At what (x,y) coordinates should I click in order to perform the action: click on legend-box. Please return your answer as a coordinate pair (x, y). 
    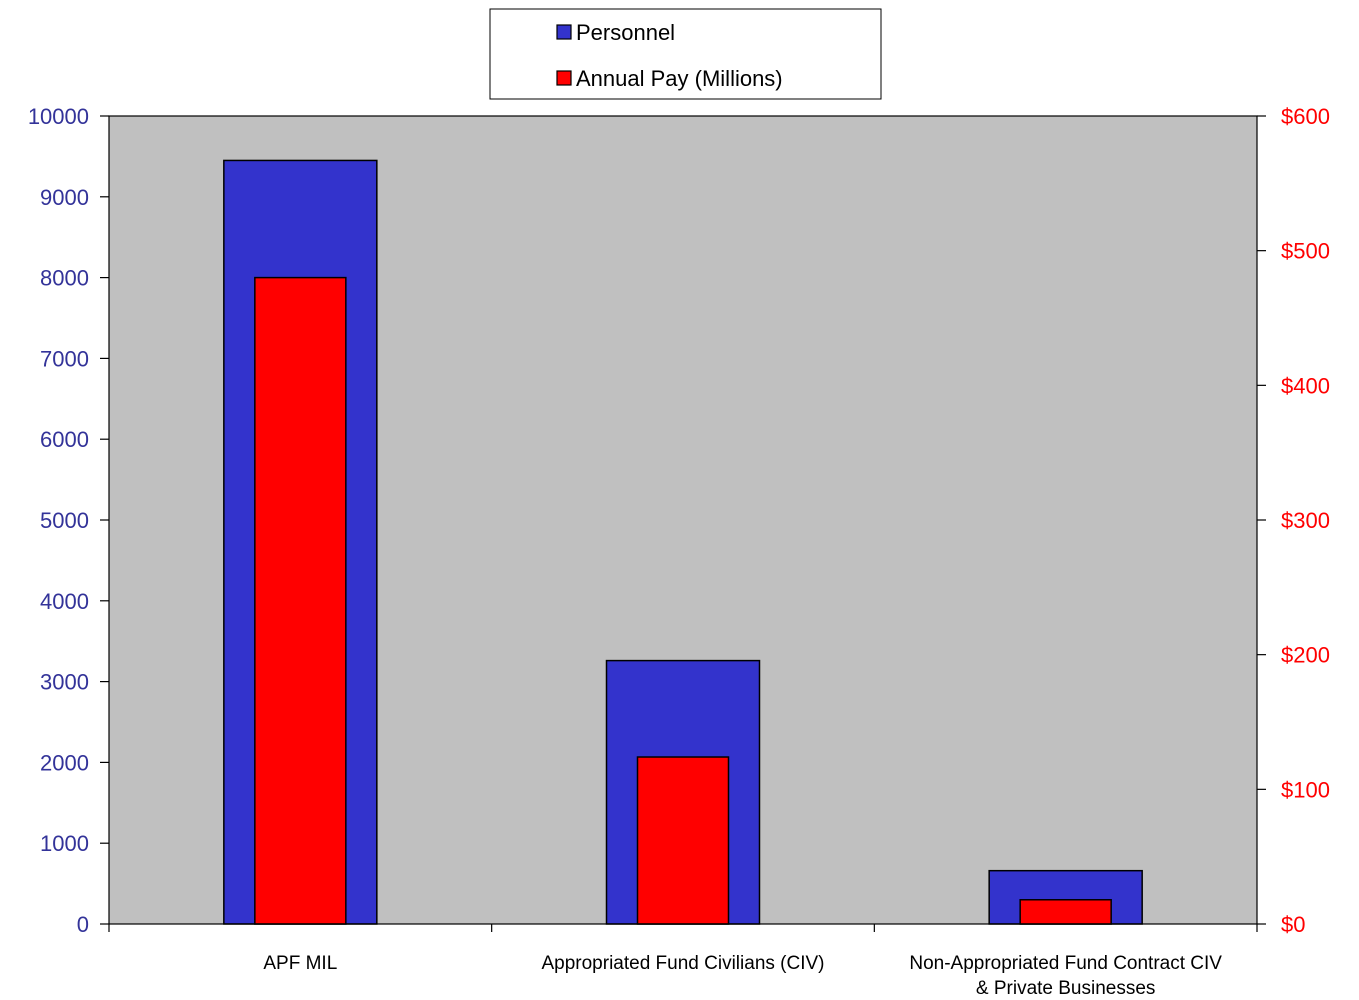
    Looking at the image, I should click on (685, 54).